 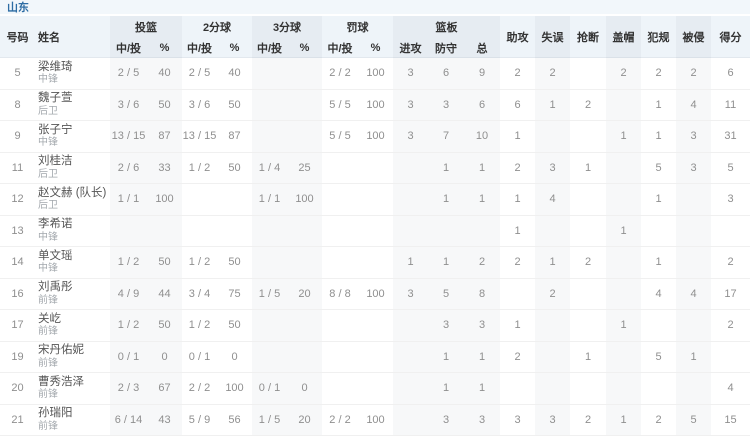 I want to click on player-name-cell: 李希诺 中锋, so click(x=72, y=231).